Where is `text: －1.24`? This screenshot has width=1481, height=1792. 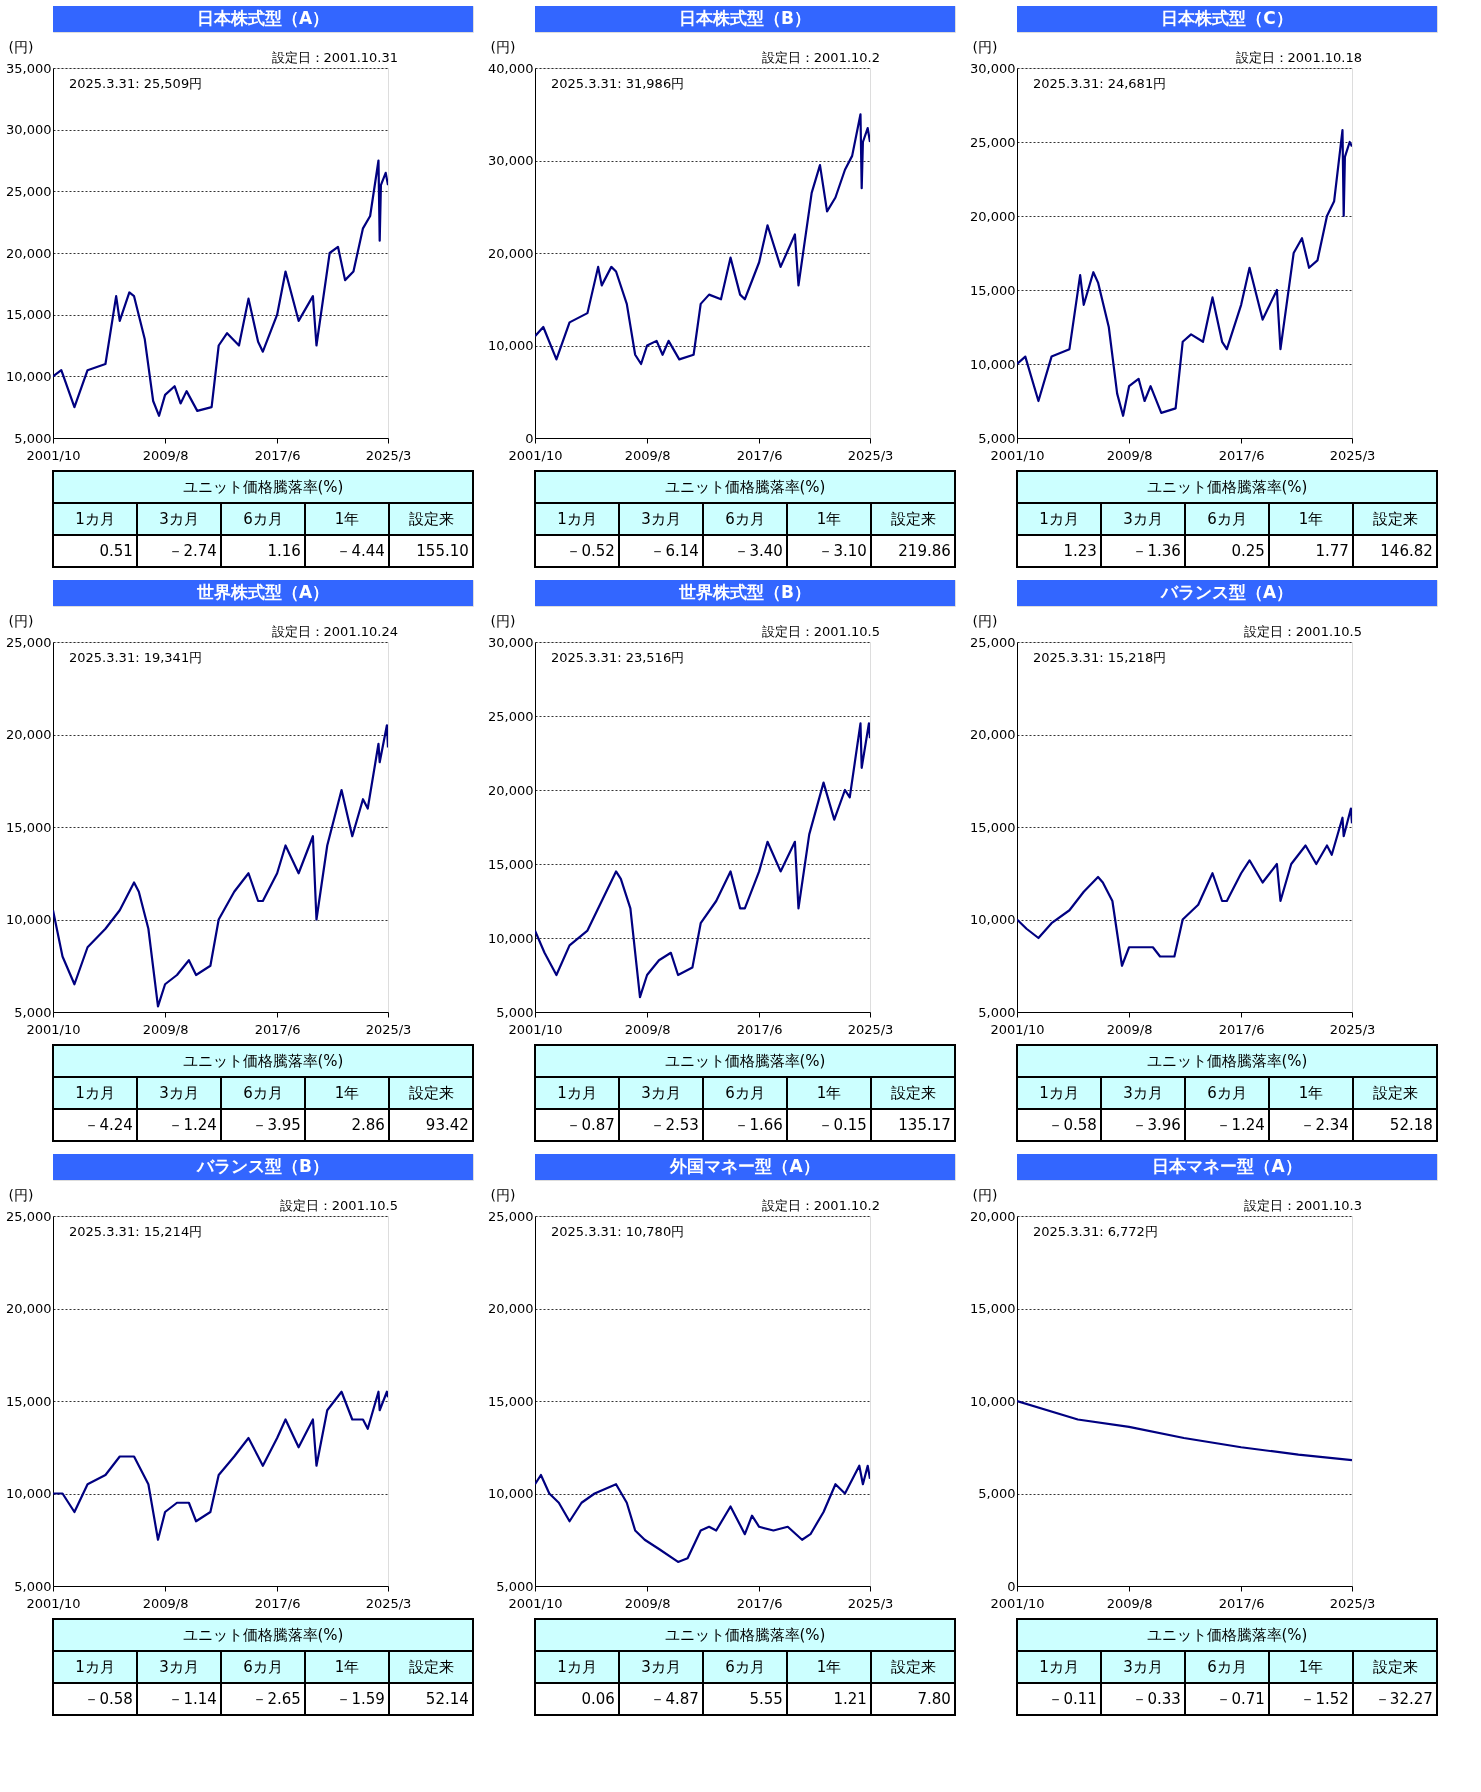 text: －1.24 is located at coordinates (192, 1125).